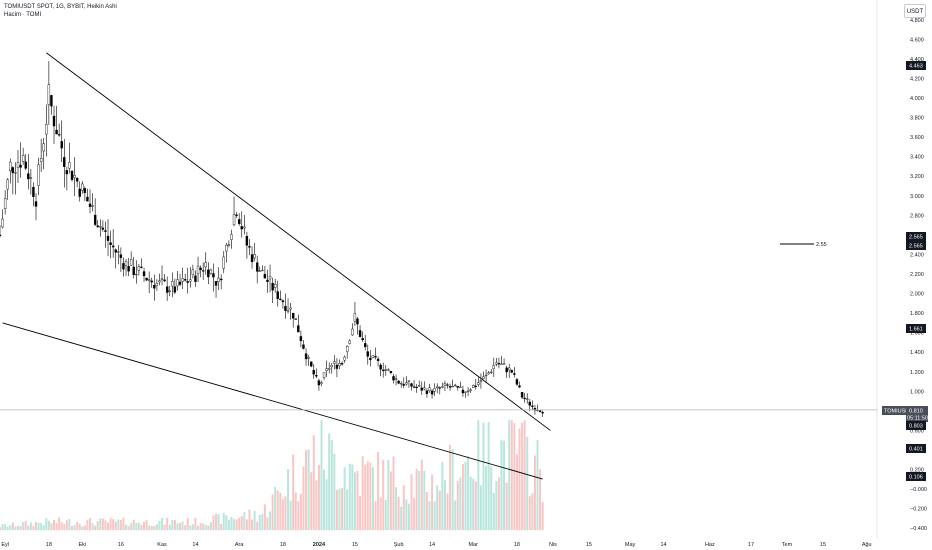 The width and height of the screenshot is (932, 550). Describe the element at coordinates (916, 448) in the screenshot. I see `volume-badge-a` at that location.